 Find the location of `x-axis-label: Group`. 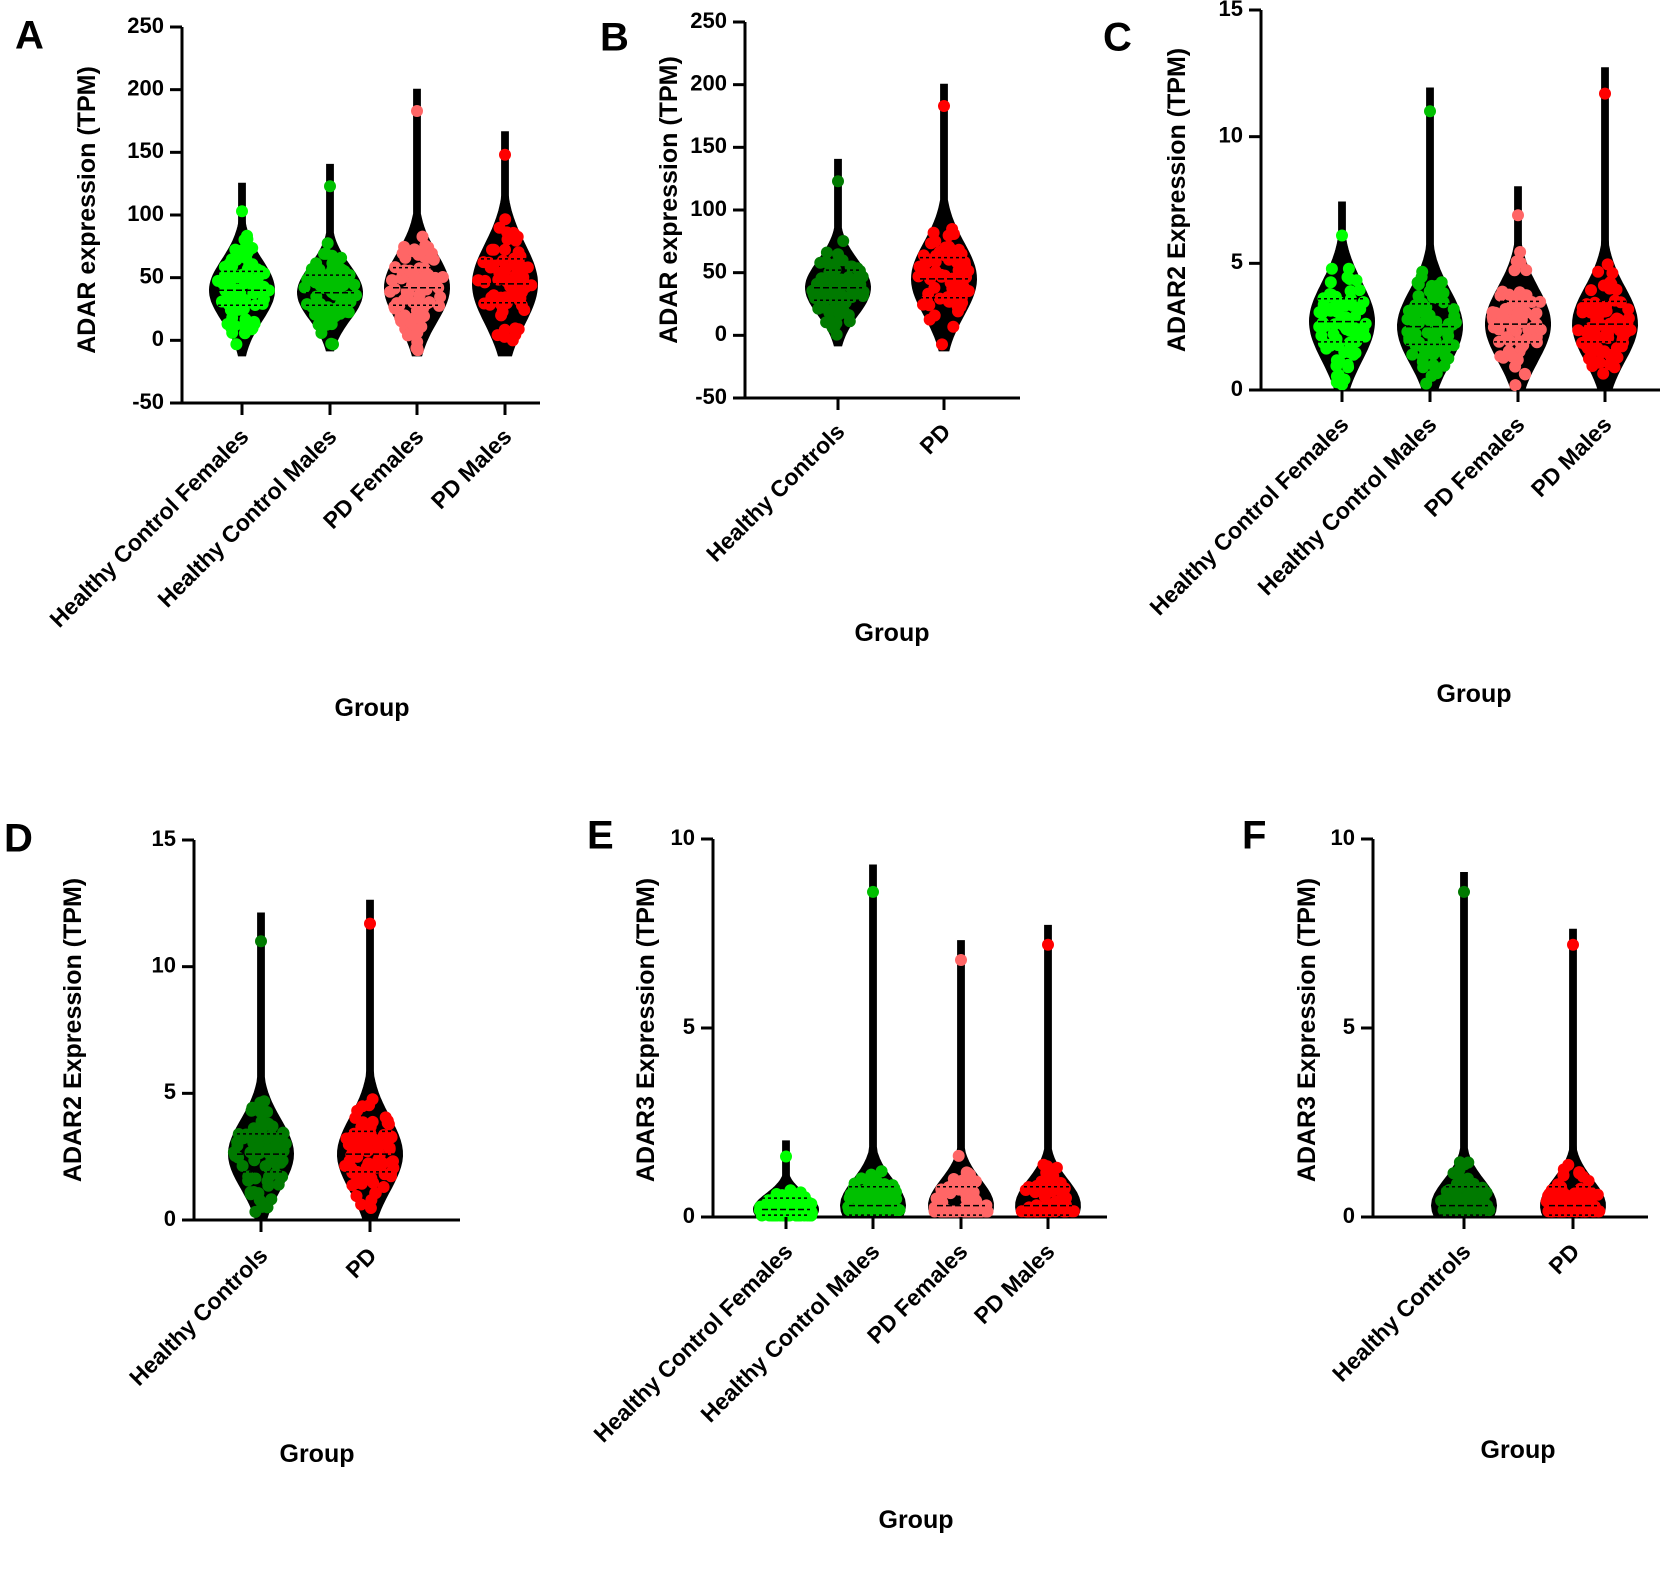

x-axis-label: Group is located at coordinates (372, 708).